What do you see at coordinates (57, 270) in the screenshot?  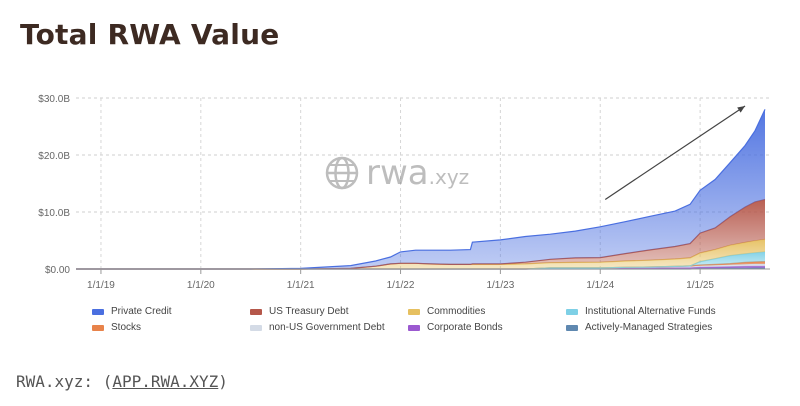 I see `y-tick-label: $0.00` at bounding box center [57, 270].